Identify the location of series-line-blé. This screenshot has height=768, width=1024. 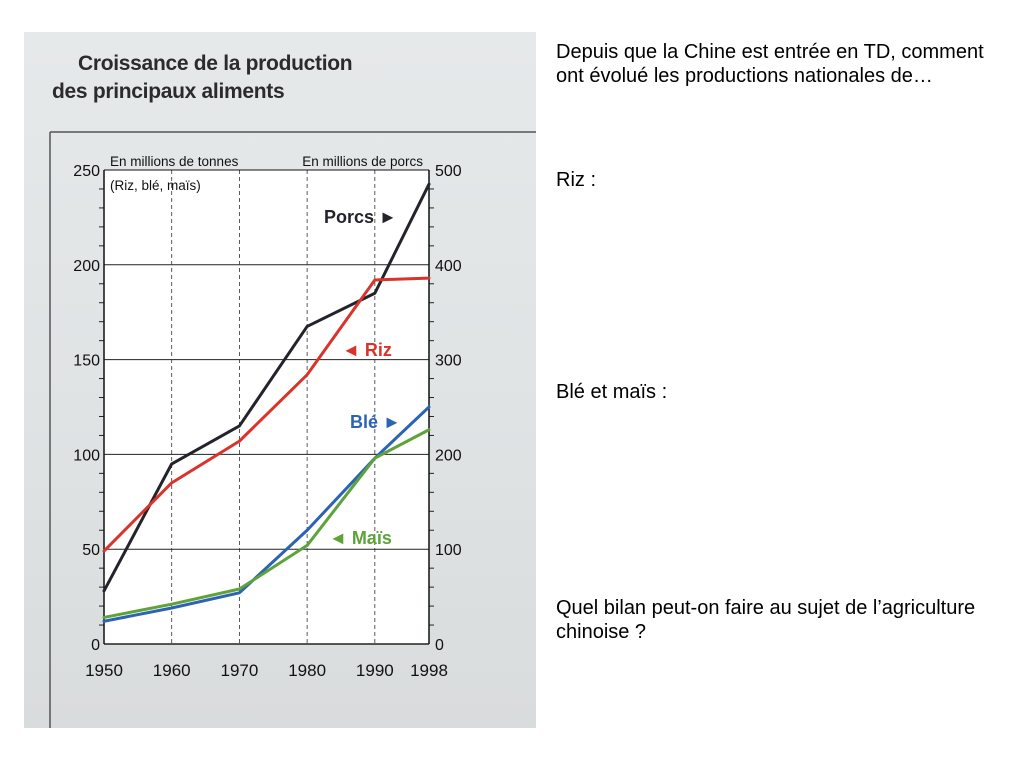
(266, 514).